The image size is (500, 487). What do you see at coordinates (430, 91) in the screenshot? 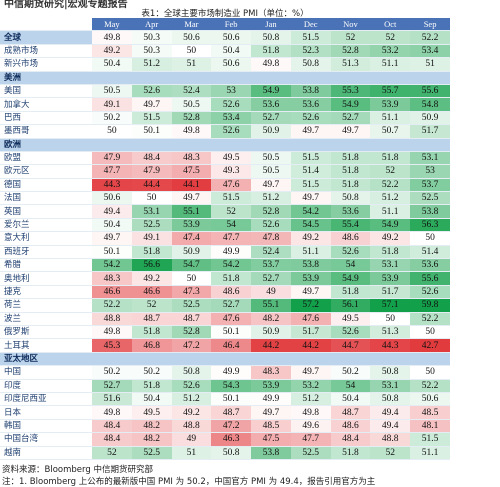
I see `value-cell: 55.6` at bounding box center [430, 91].